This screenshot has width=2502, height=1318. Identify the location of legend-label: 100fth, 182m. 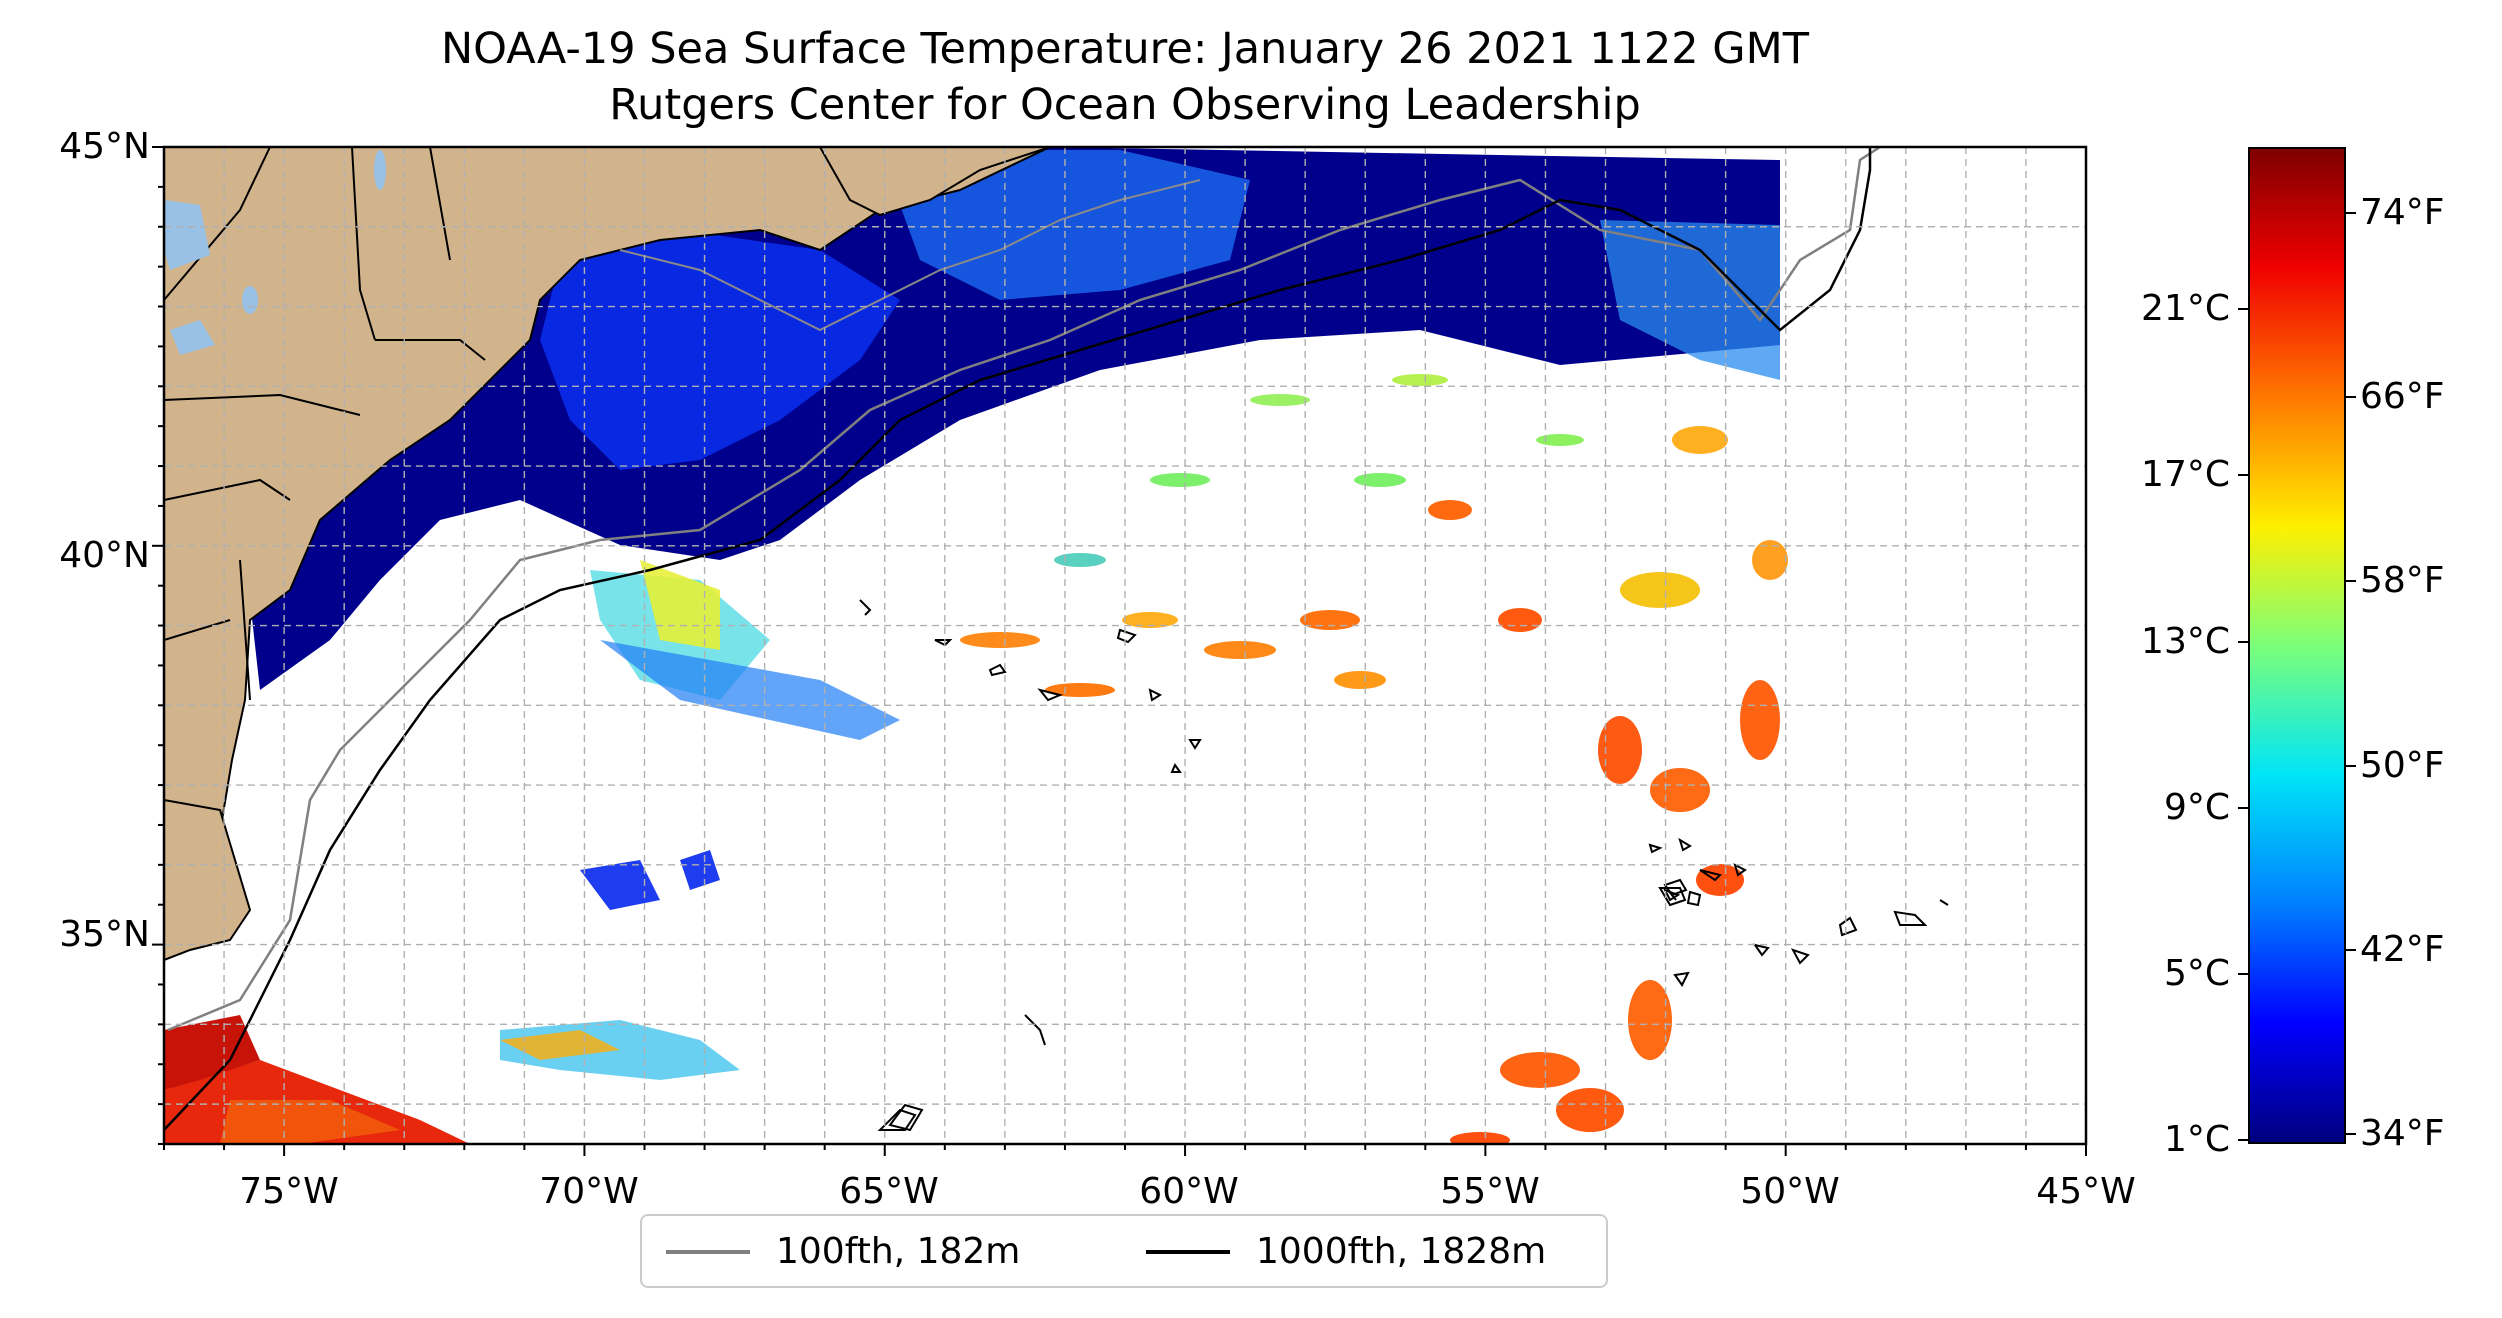
(898, 1251).